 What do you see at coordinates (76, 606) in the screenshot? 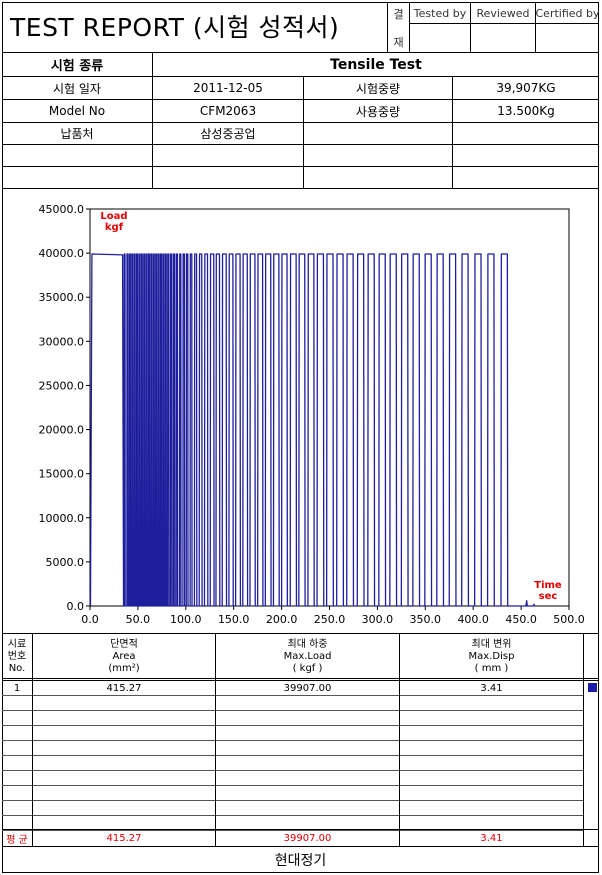
I see `y-tick-label: 0.0` at bounding box center [76, 606].